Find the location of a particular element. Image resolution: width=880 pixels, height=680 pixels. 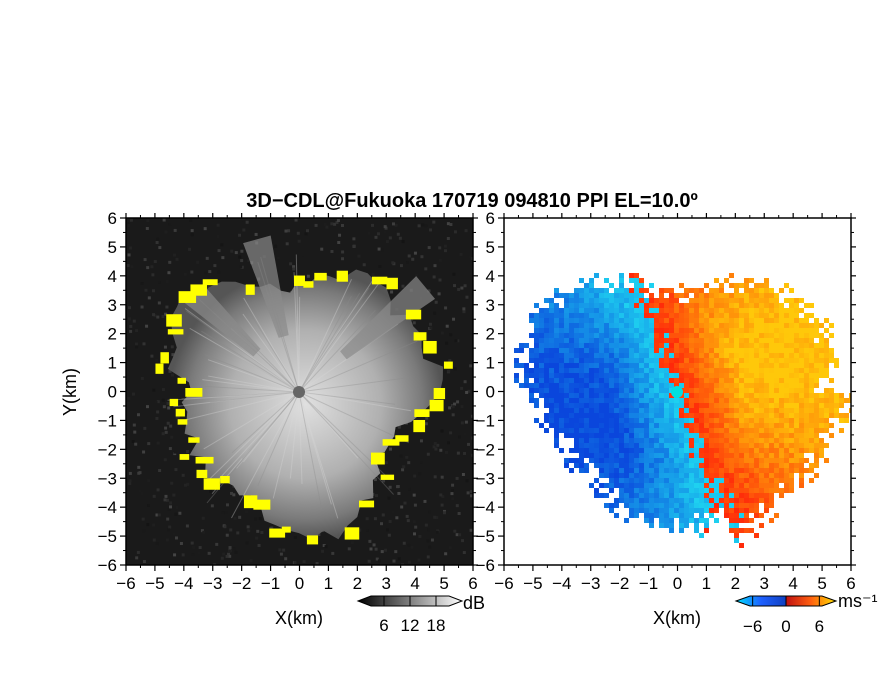

y-tick-label: 0 is located at coordinates (112, 392).